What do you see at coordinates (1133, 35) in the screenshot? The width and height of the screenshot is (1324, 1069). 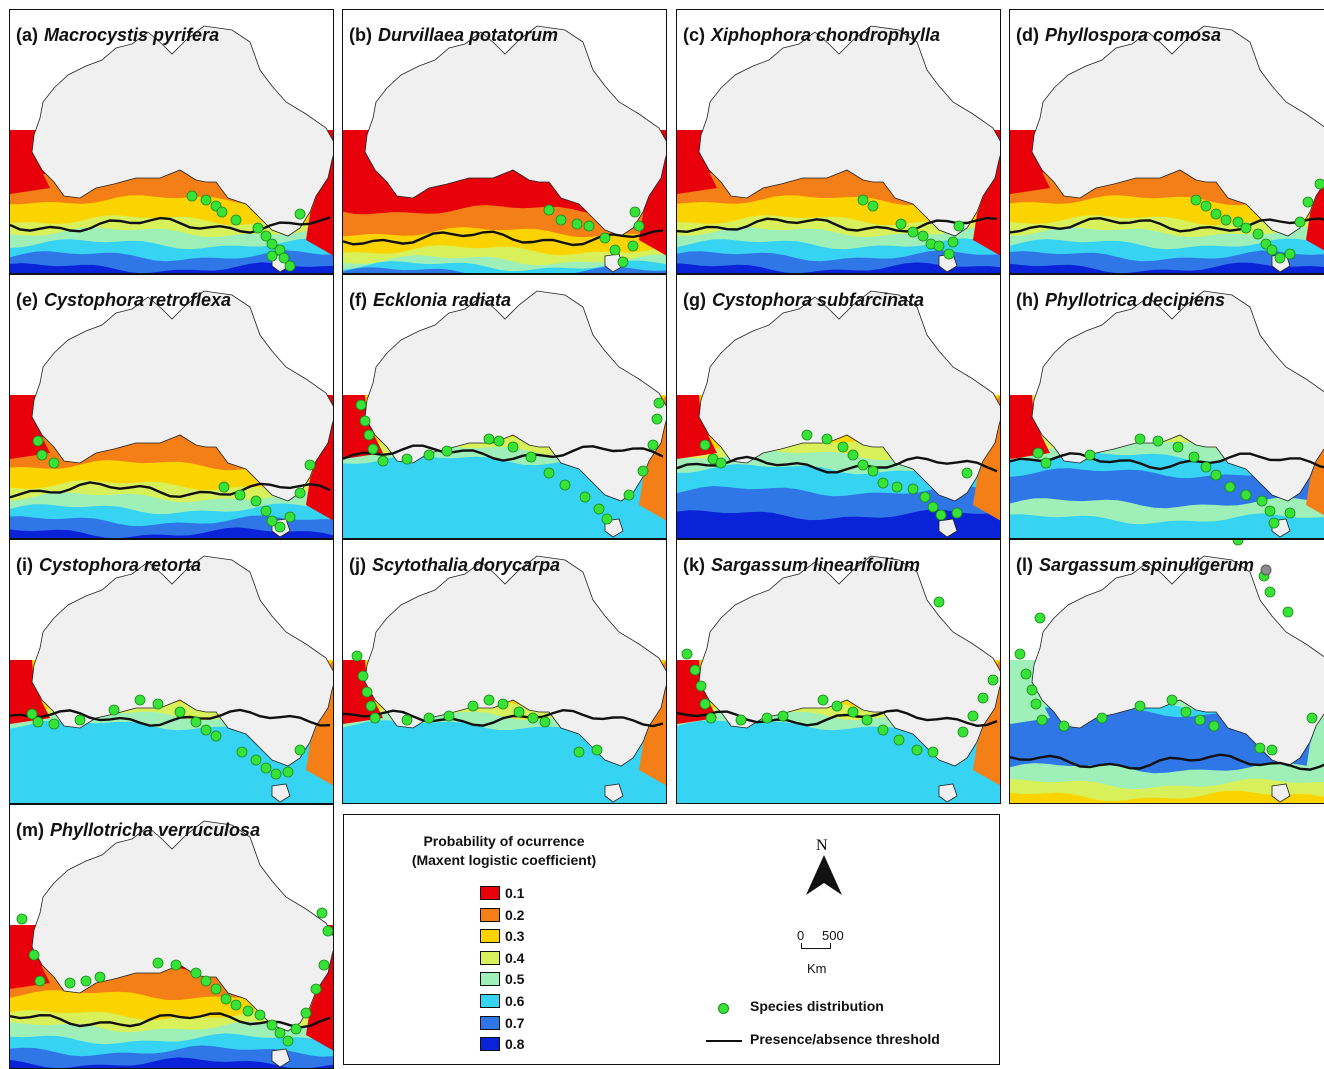 I see `species-name: Phyllospora comosa` at bounding box center [1133, 35].